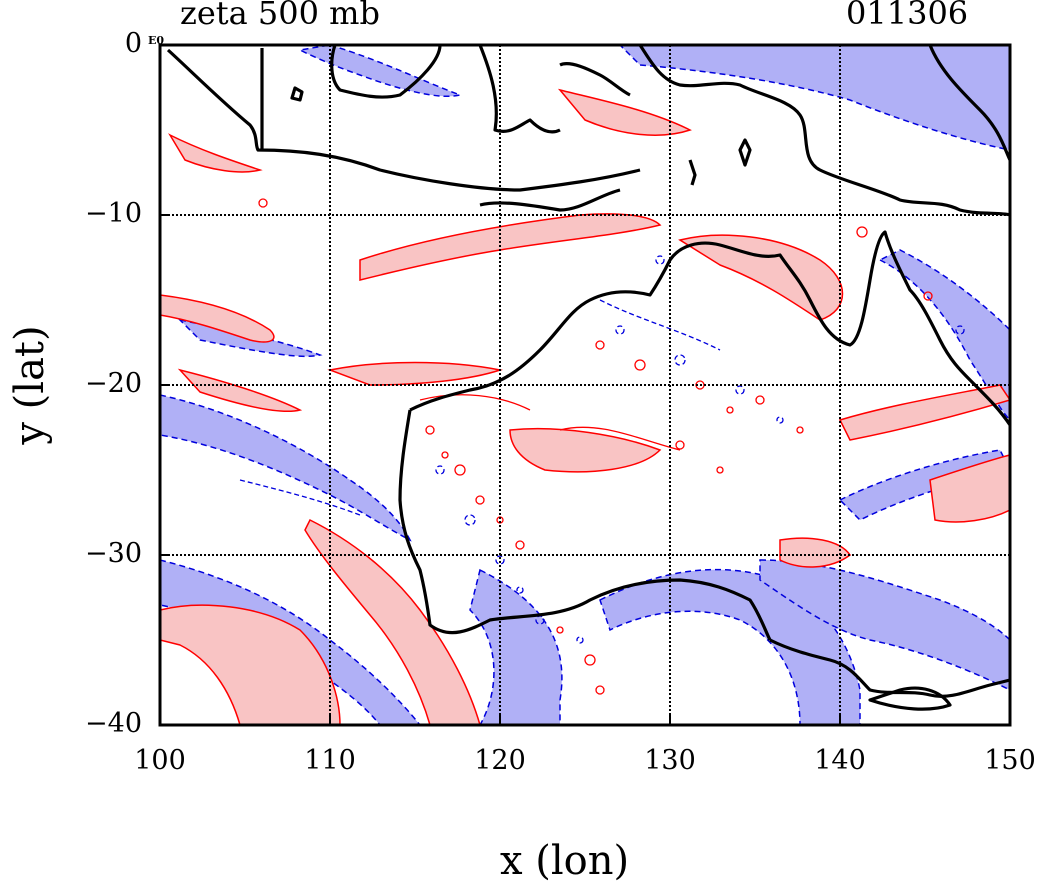  Describe the element at coordinates (113, 723) in the screenshot. I see `y-tick-label: −40` at that location.